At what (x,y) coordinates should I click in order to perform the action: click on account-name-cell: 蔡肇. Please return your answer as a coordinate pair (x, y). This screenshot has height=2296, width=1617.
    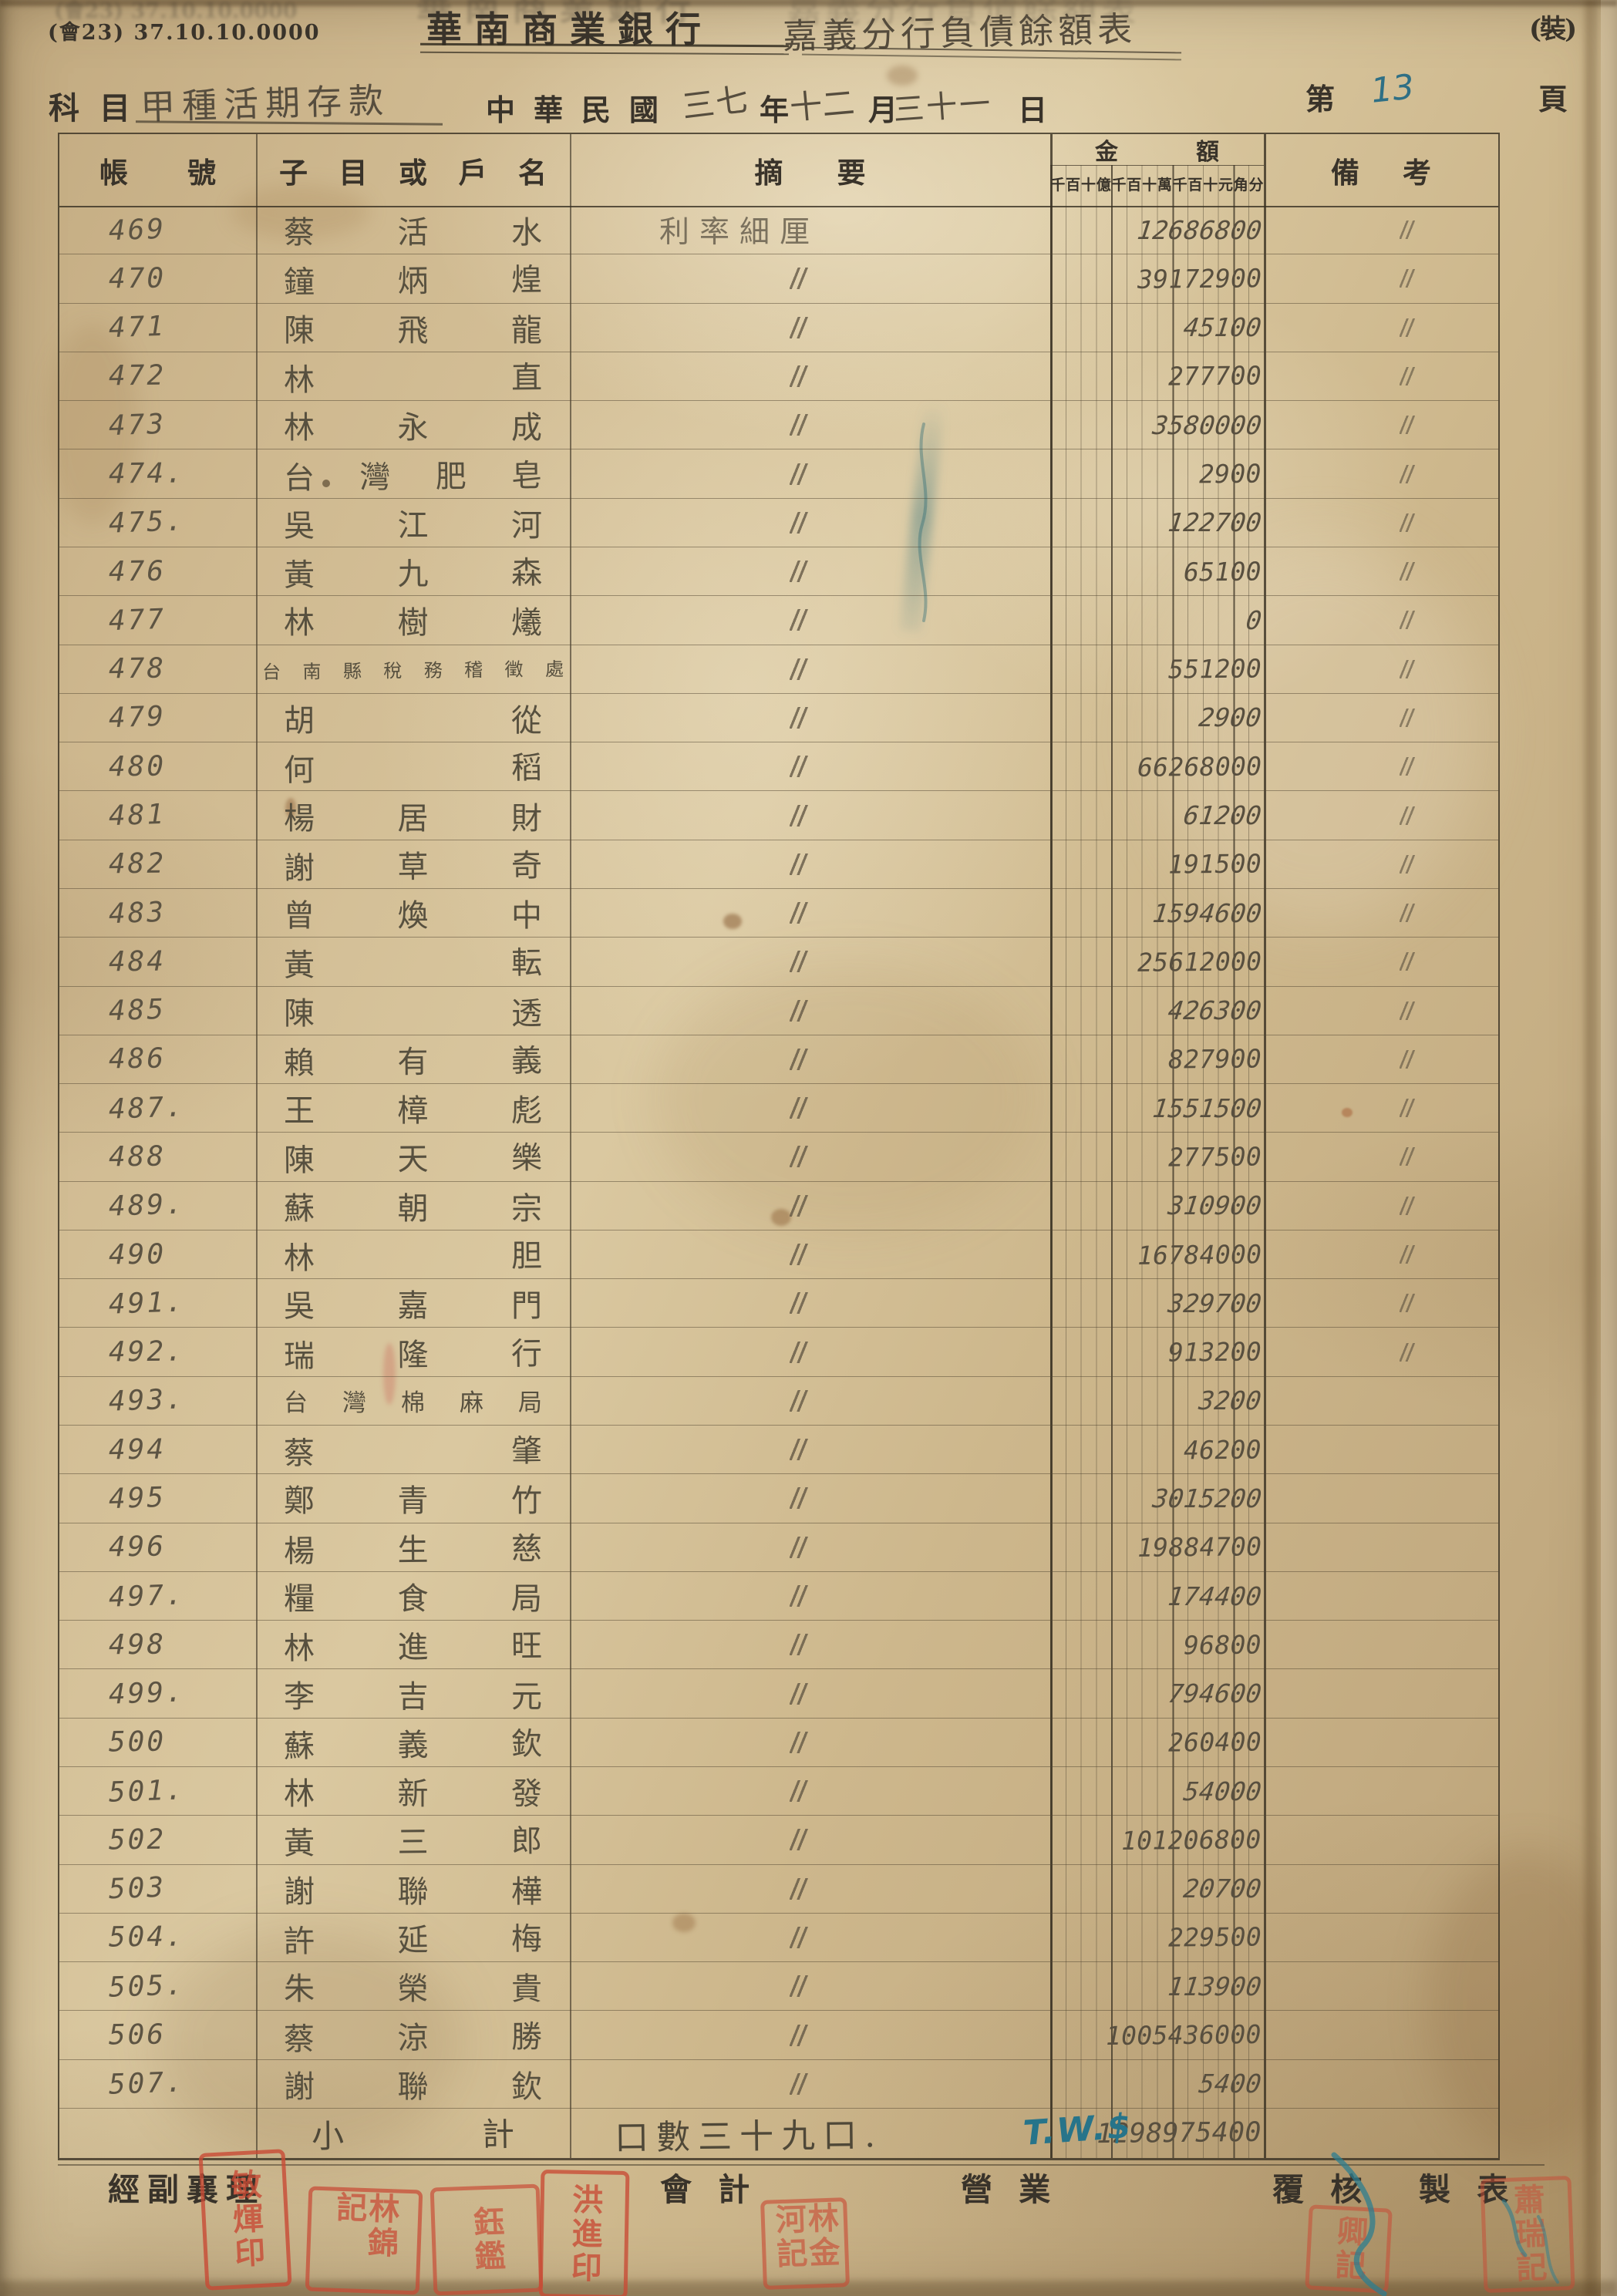
    Looking at the image, I should click on (413, 1449).